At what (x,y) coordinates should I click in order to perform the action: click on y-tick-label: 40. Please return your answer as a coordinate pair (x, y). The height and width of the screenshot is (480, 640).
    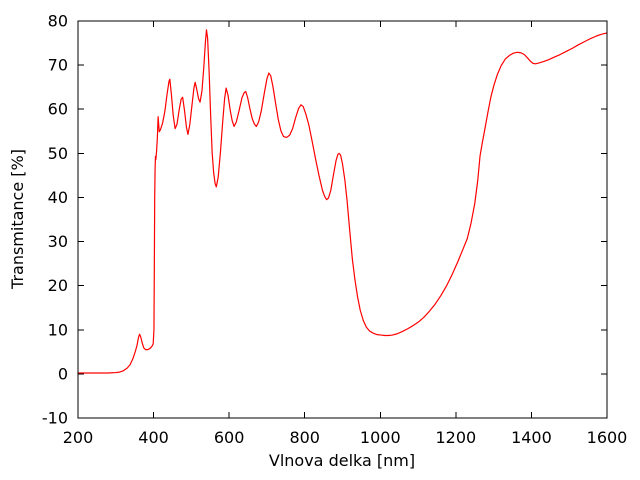
    Looking at the image, I should click on (58, 197).